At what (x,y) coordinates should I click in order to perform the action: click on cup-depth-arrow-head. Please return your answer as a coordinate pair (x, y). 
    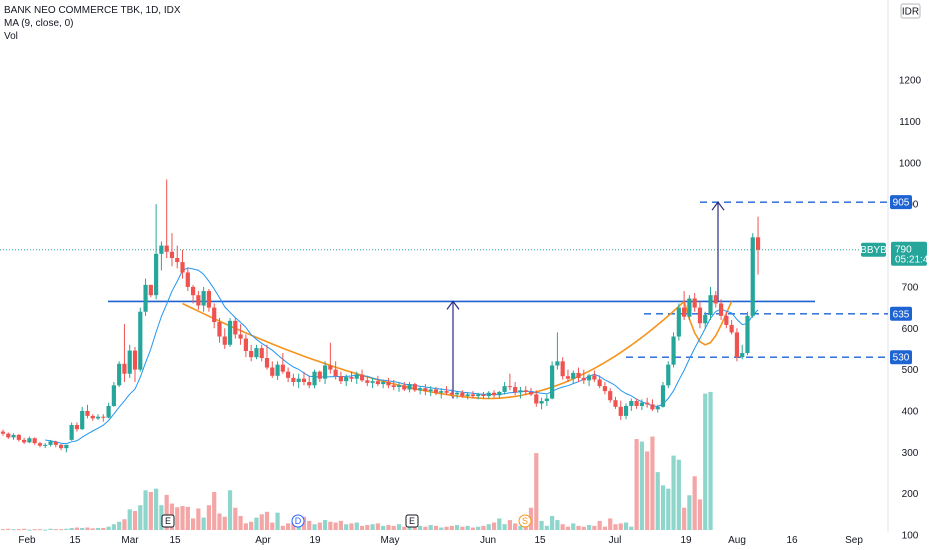
    Looking at the image, I should click on (453, 305).